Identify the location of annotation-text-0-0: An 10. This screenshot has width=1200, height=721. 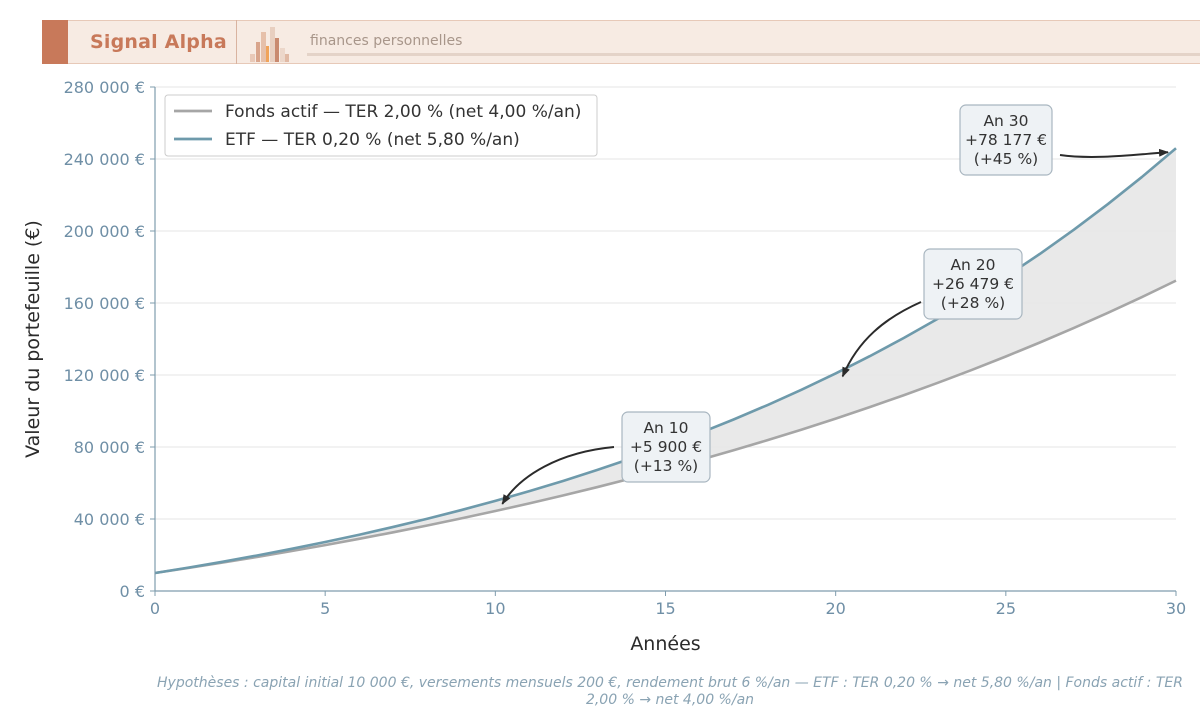
(665, 428).